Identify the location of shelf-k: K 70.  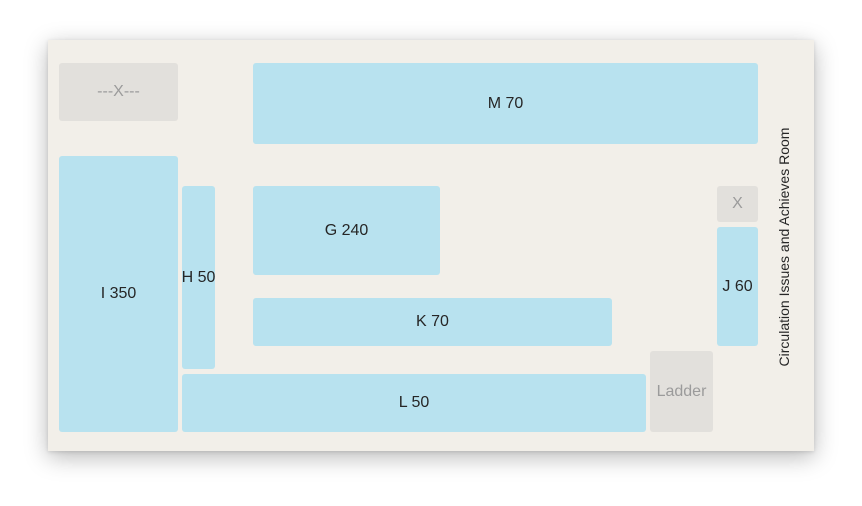
(432, 322).